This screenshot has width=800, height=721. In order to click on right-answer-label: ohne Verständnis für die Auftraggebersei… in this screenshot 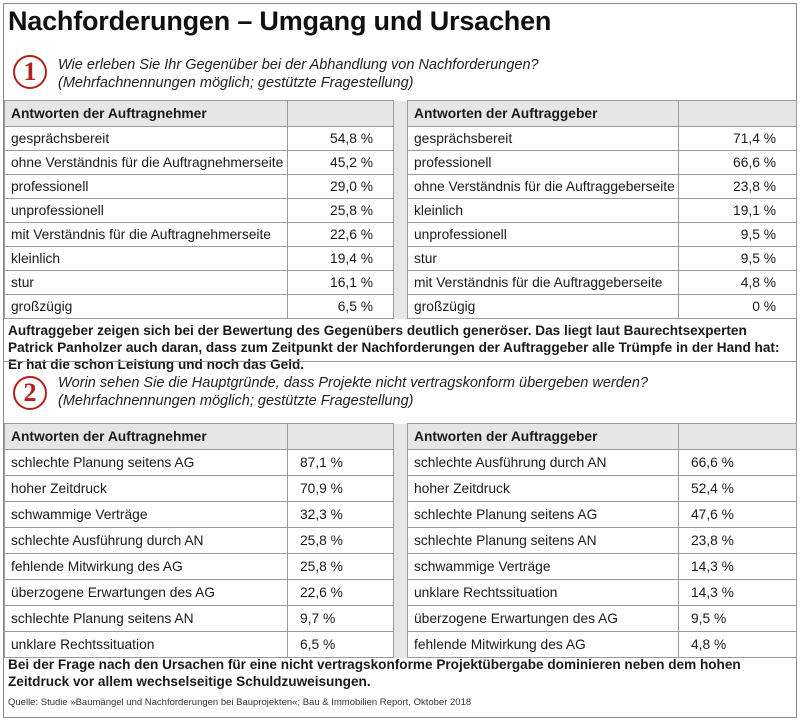, I will do `click(543, 186)`.